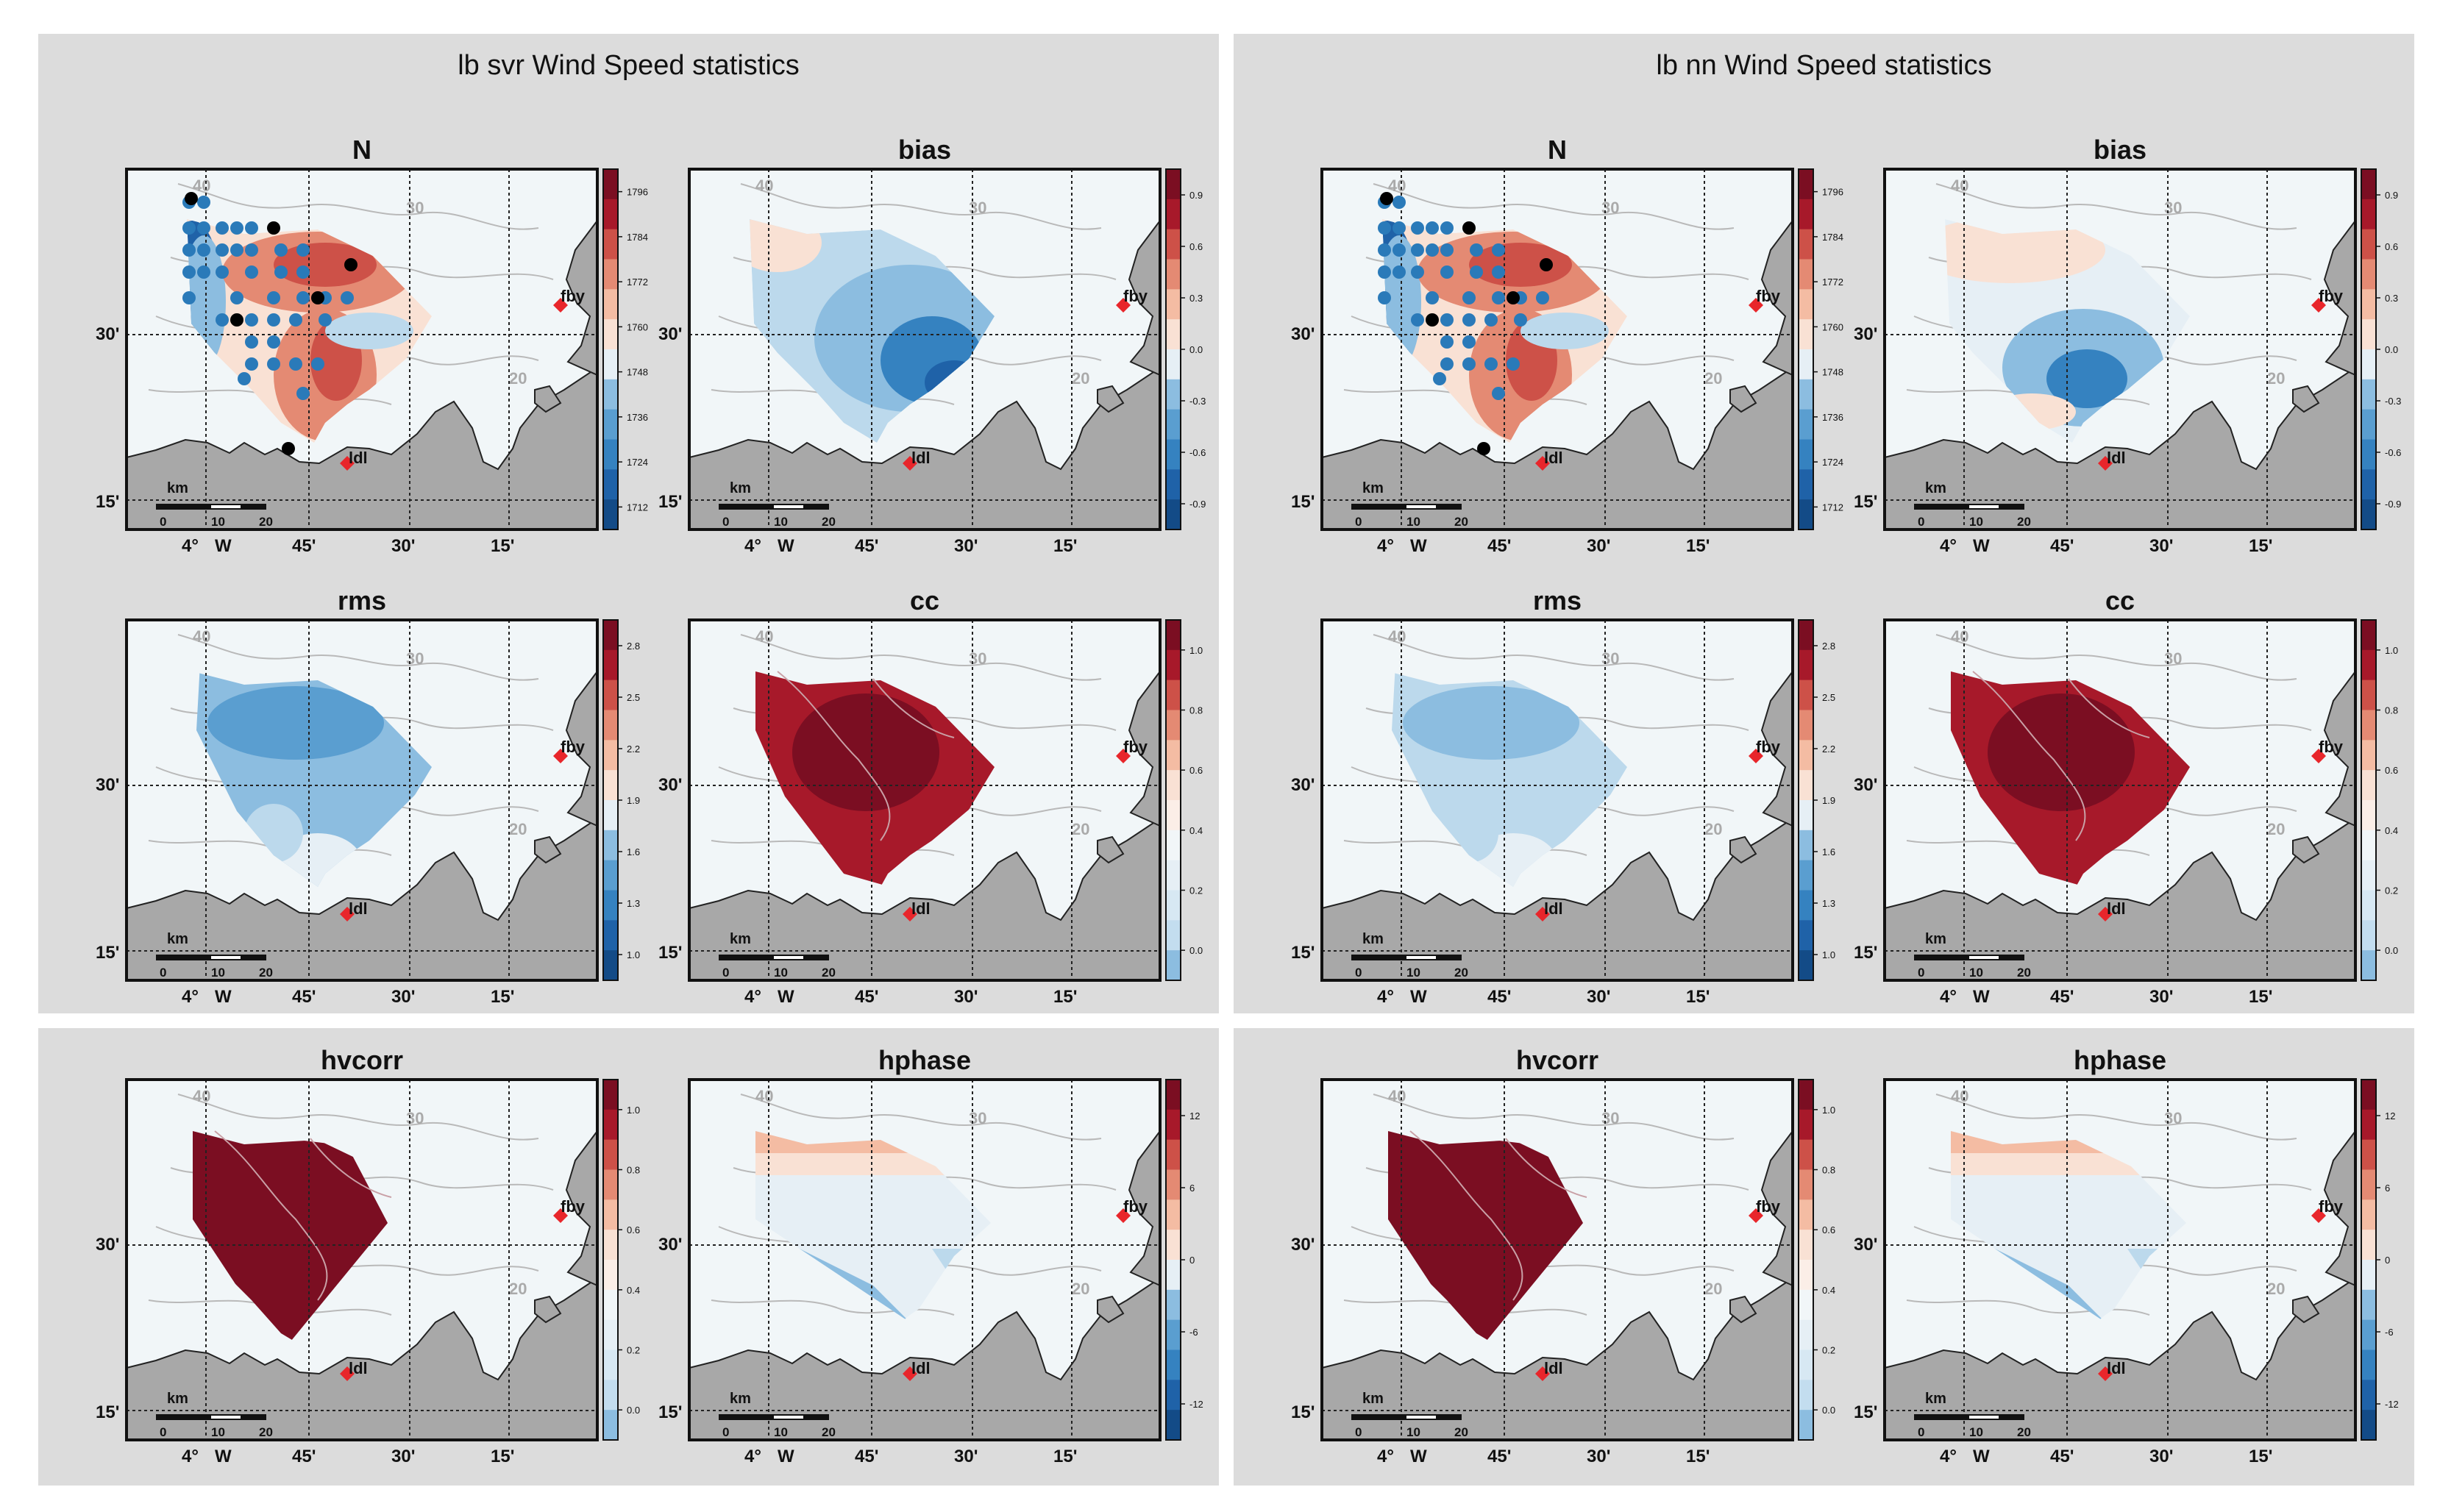 The image size is (2440, 1512). What do you see at coordinates (1413, 1432) in the screenshot?
I see `scalebar-tick: 10` at bounding box center [1413, 1432].